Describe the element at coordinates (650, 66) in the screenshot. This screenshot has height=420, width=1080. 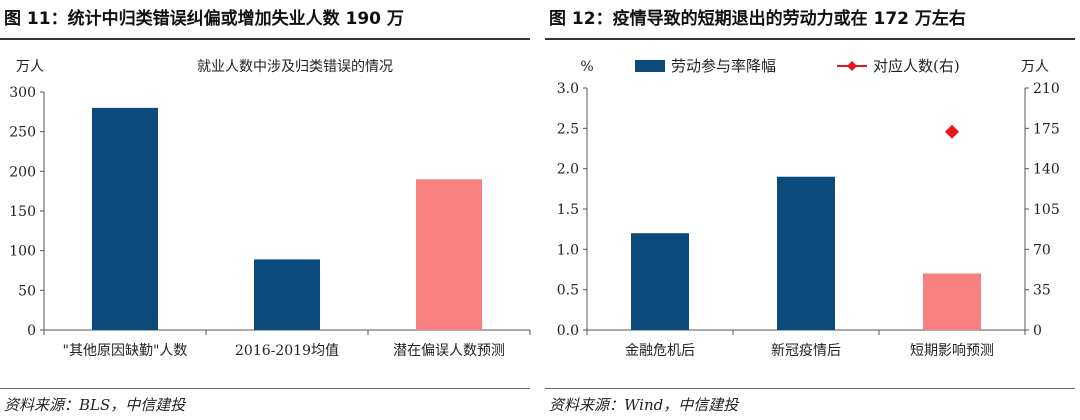
I see `legend-swatch-bar` at that location.